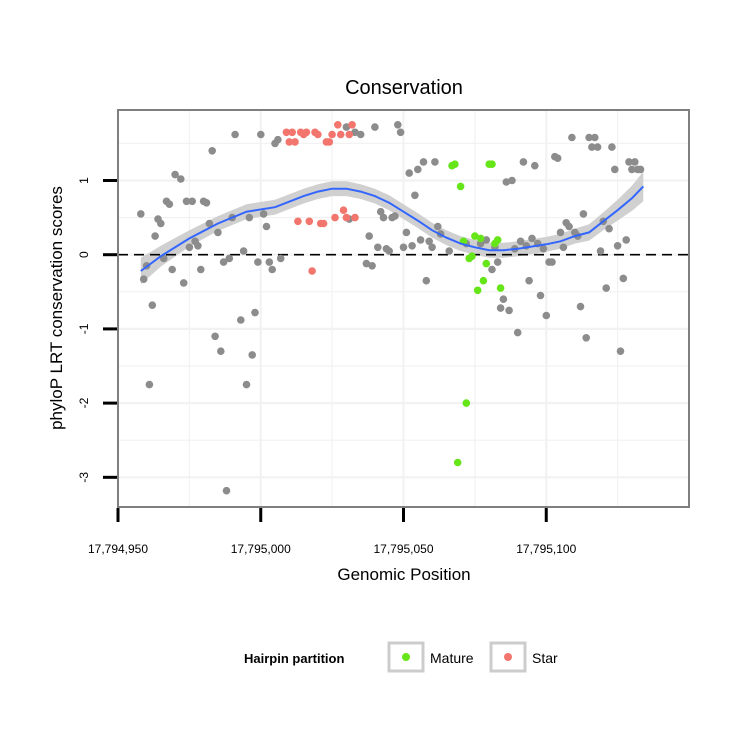  Describe the element at coordinates (546, 549) in the screenshot. I see `x-tick-label: 17,795,100` at that location.